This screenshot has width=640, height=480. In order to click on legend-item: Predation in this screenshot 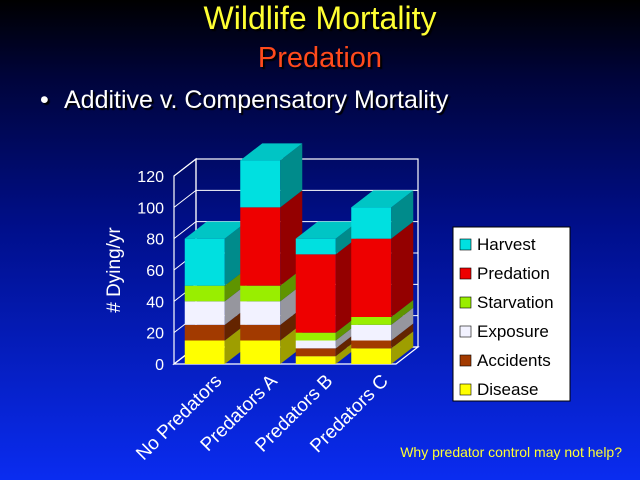, I will do `click(504, 273)`.